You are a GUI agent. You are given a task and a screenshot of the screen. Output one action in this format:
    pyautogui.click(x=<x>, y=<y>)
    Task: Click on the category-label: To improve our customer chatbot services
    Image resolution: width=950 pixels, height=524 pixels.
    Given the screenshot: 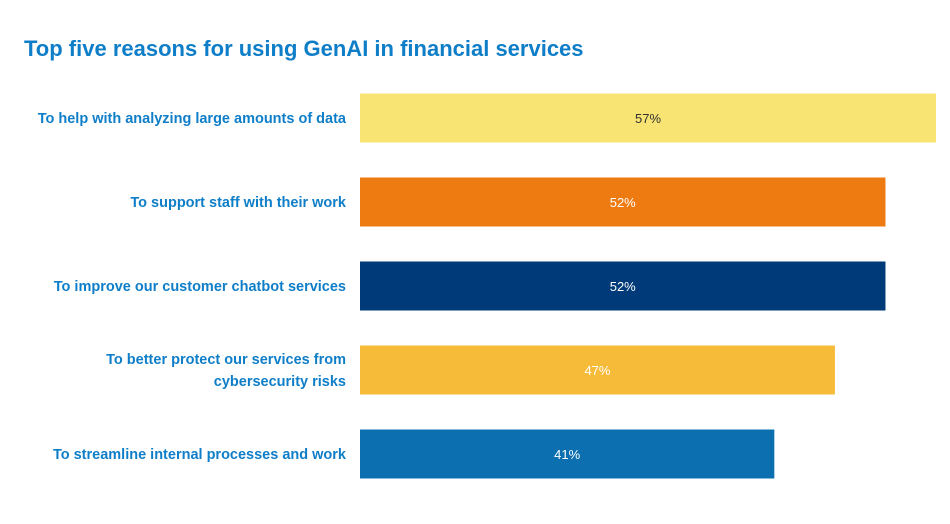 What is the action you would take?
    pyautogui.click(x=200, y=287)
    